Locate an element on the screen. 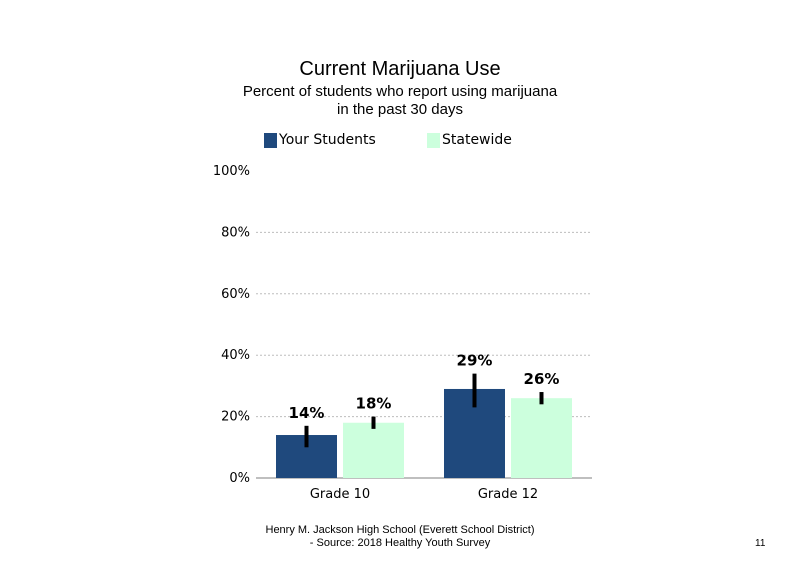  data-label: 29% is located at coordinates (475, 361).